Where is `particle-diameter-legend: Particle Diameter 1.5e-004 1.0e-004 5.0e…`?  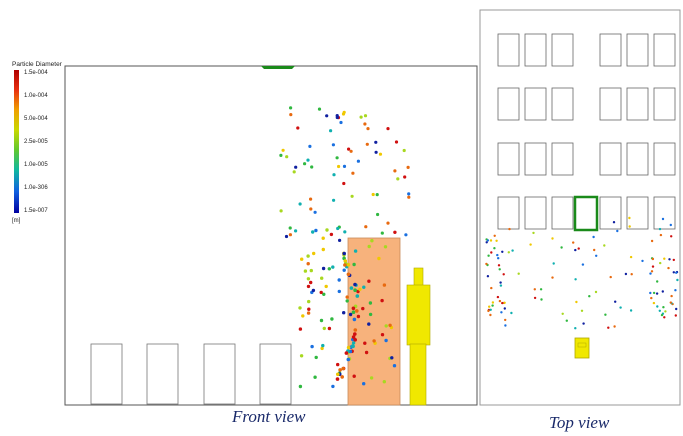 particle-diameter-legend: Particle Diameter 1.5e-004 1.0e-004 5.0e… is located at coordinates (37, 142).